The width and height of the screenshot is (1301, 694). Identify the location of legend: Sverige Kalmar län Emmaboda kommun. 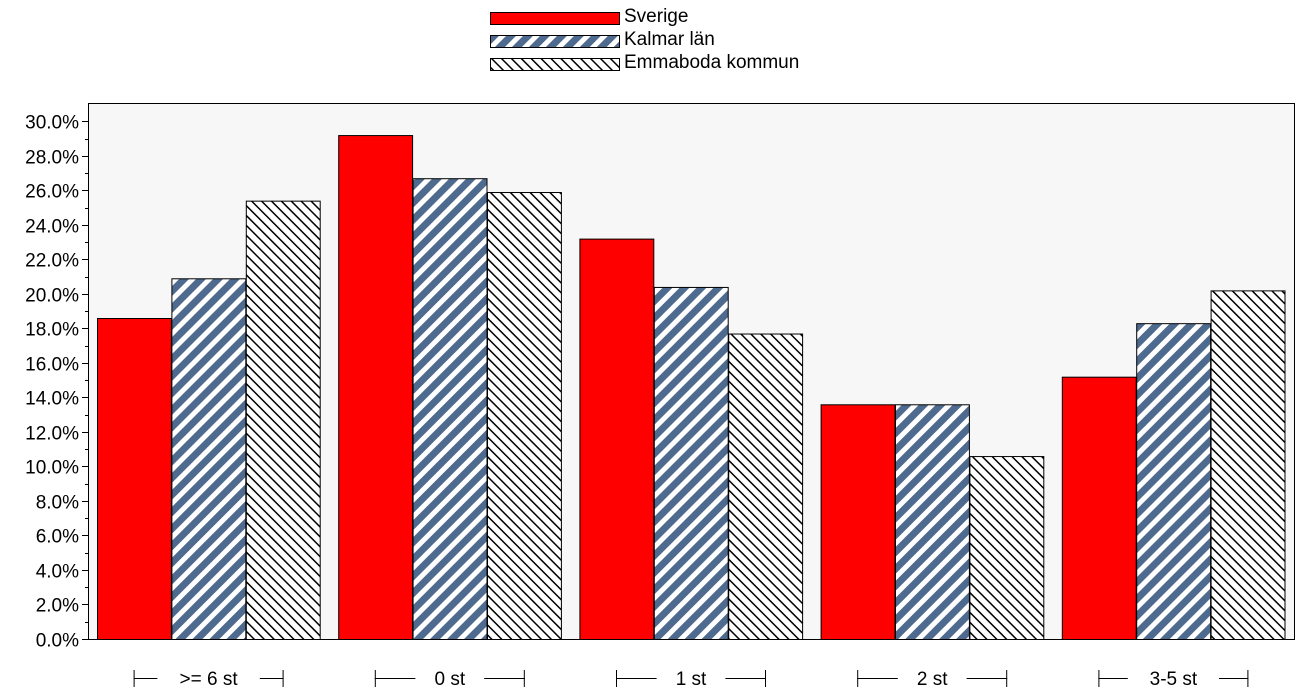
(690, 40).